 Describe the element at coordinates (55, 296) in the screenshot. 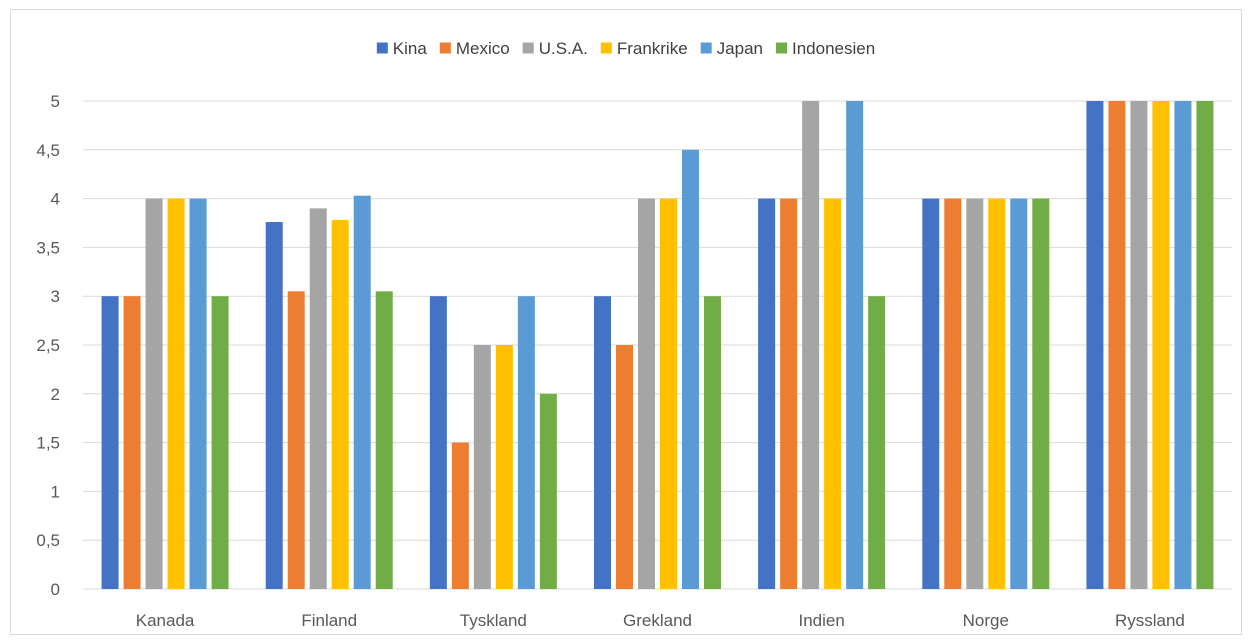

I see `y-tick-label: 3` at that location.